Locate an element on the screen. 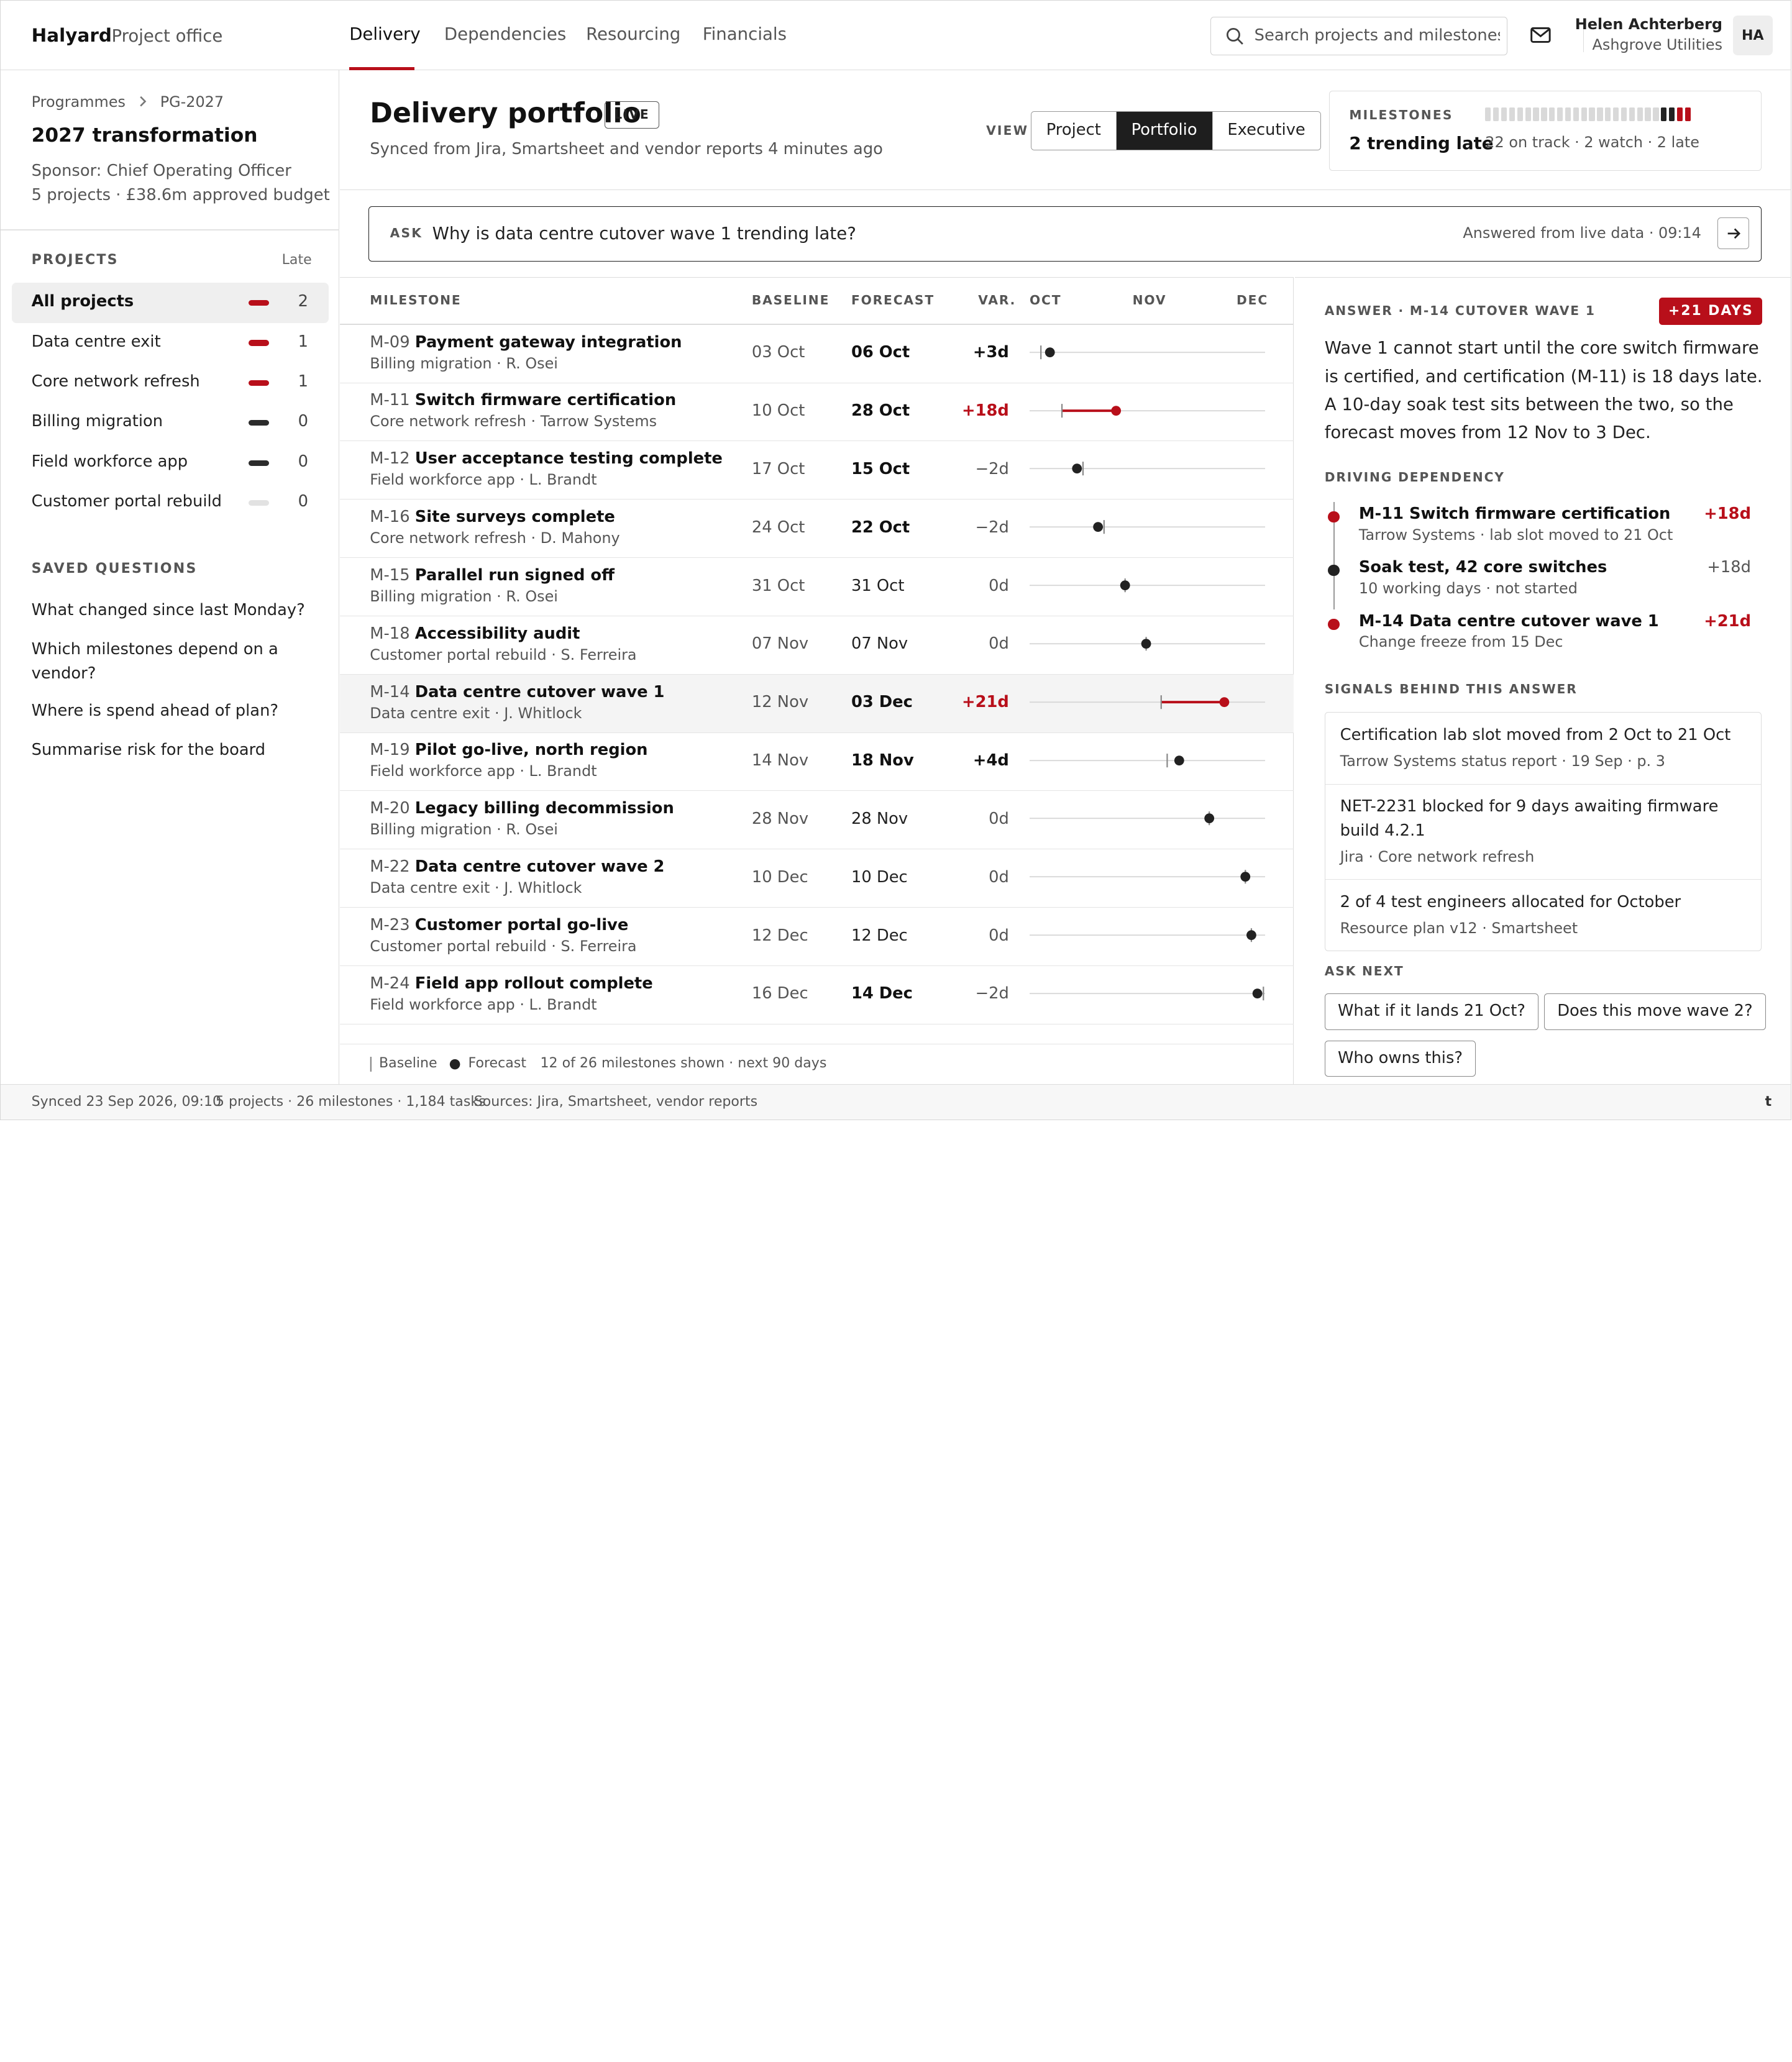  ask-submit-button is located at coordinates (1733, 233).